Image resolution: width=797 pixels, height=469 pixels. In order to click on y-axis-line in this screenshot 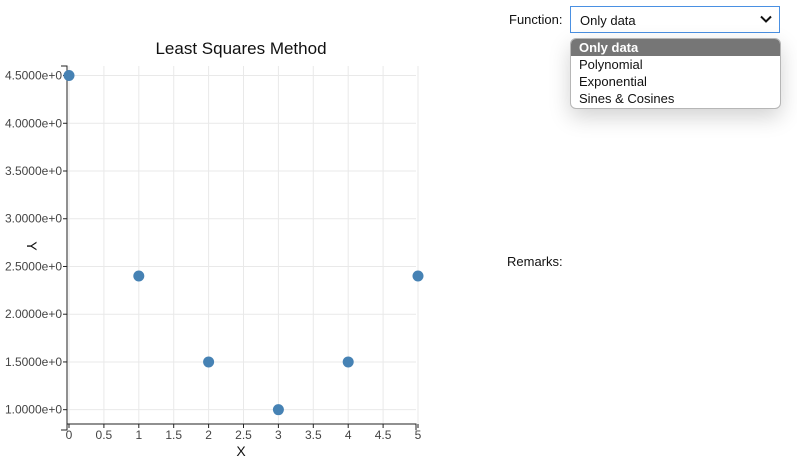, I will do `click(64, 248)`.